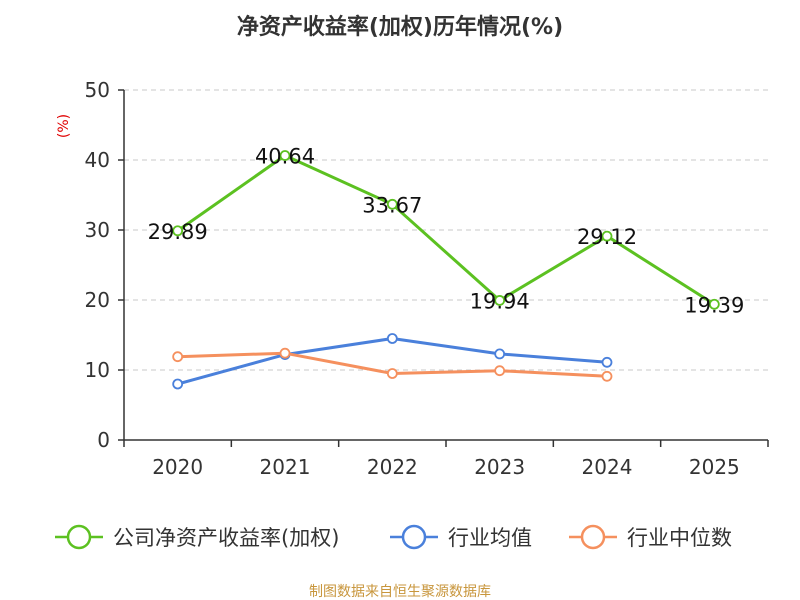 The width and height of the screenshot is (800, 600). What do you see at coordinates (392, 467) in the screenshot?
I see `x-tick-label-2022: 2022` at bounding box center [392, 467].